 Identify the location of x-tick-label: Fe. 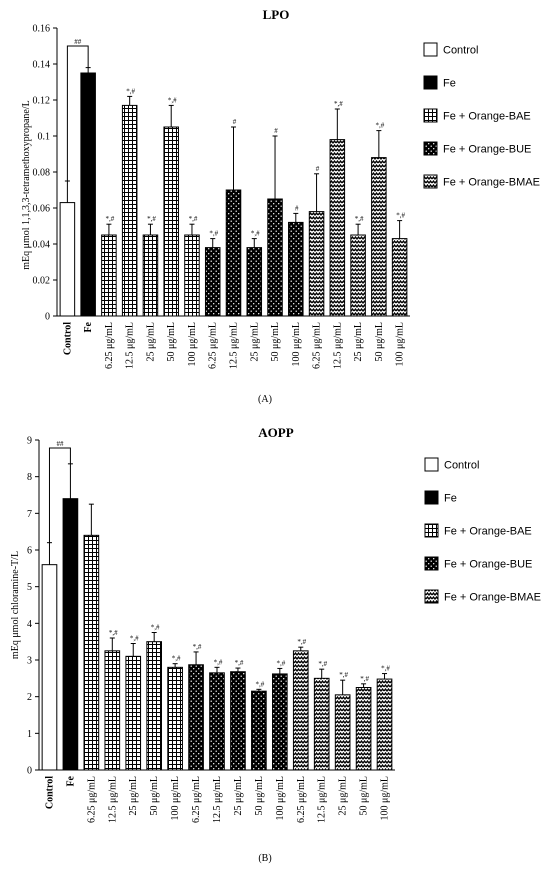
(88, 326).